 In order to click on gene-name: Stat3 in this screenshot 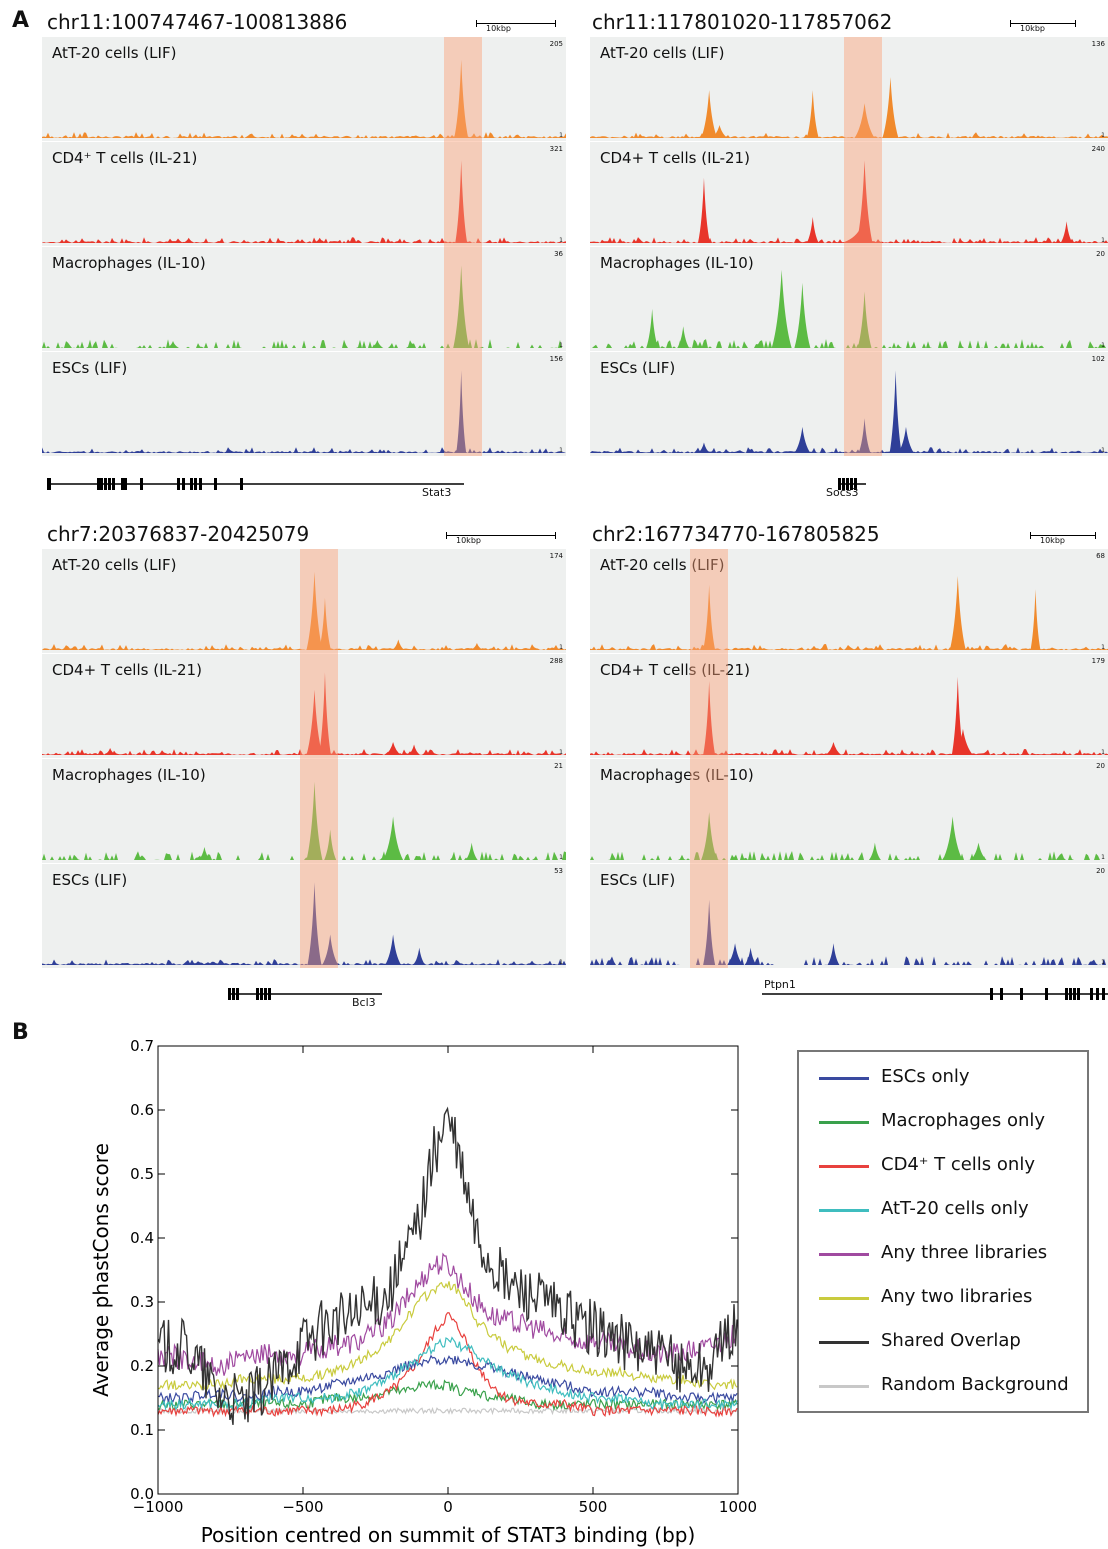, I will do `click(437, 492)`.